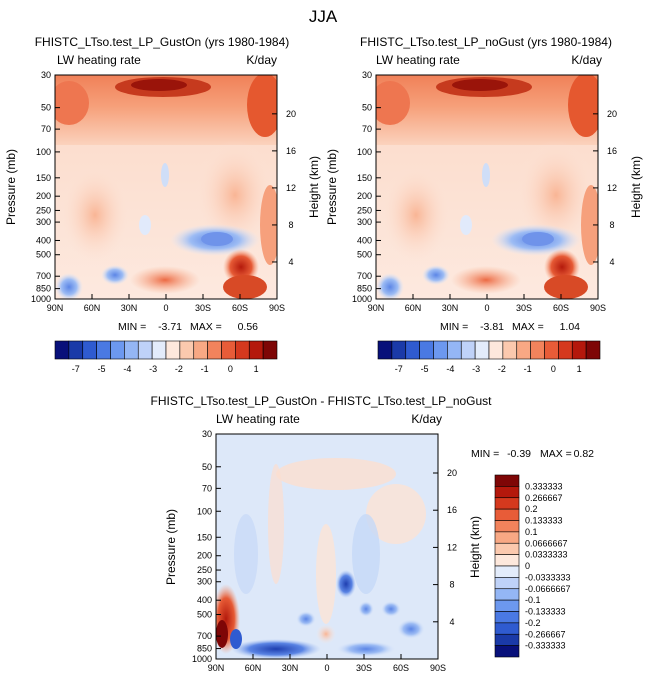  I want to click on colorbar-label: -7, so click(399, 369).